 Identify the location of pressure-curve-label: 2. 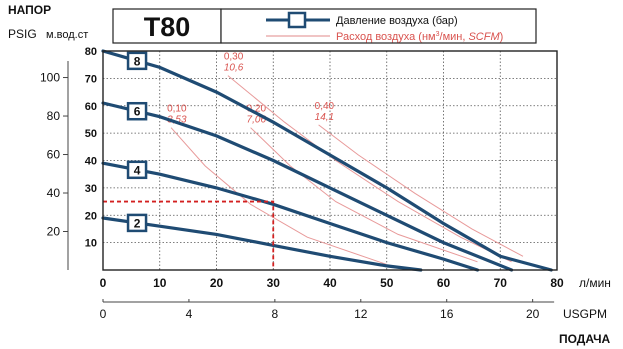
(137, 223).